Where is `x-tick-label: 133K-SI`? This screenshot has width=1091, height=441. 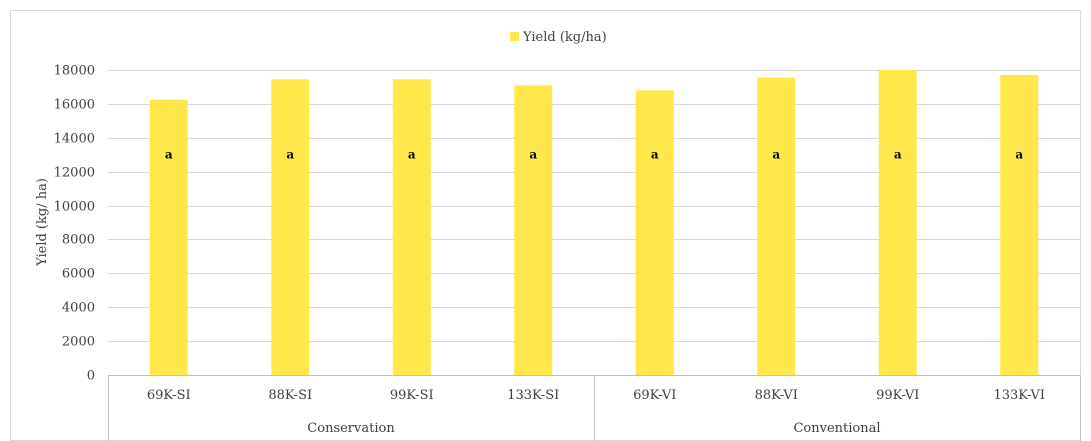 x-tick-label: 133K-SI is located at coordinates (533, 395).